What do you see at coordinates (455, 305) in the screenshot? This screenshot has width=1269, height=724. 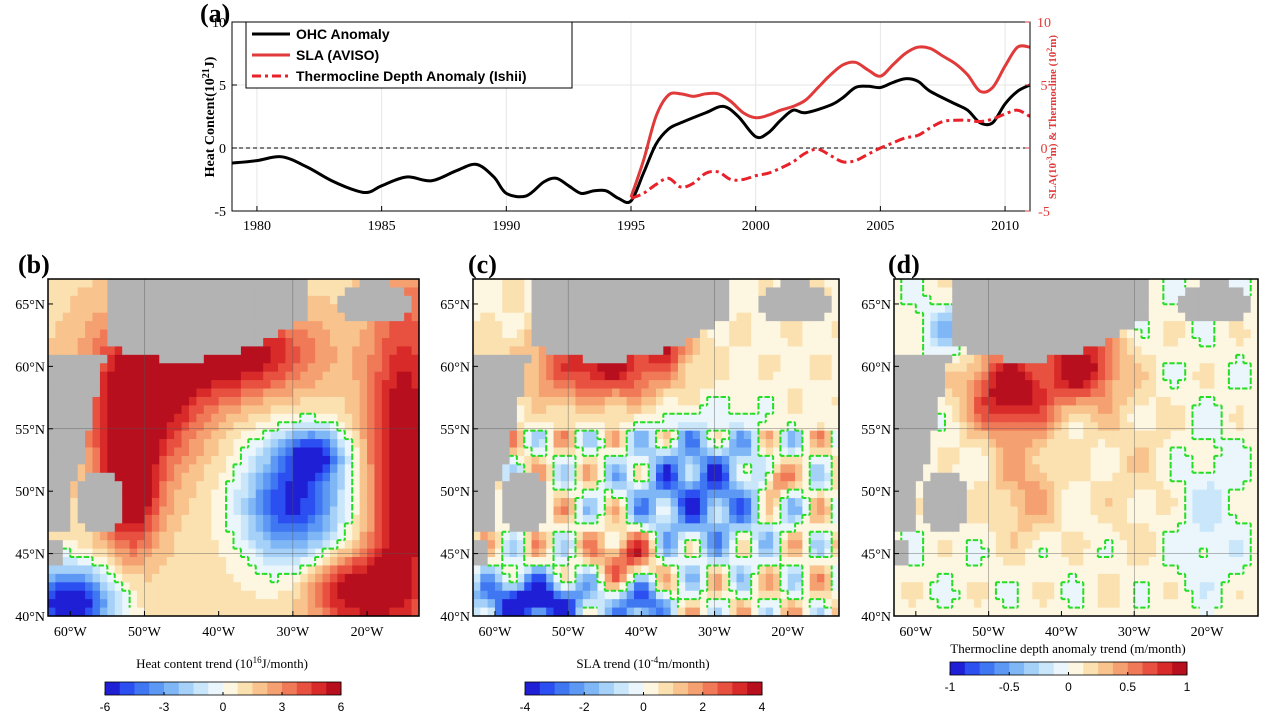 I see `lat-tick-label: 65°N` at bounding box center [455, 305].